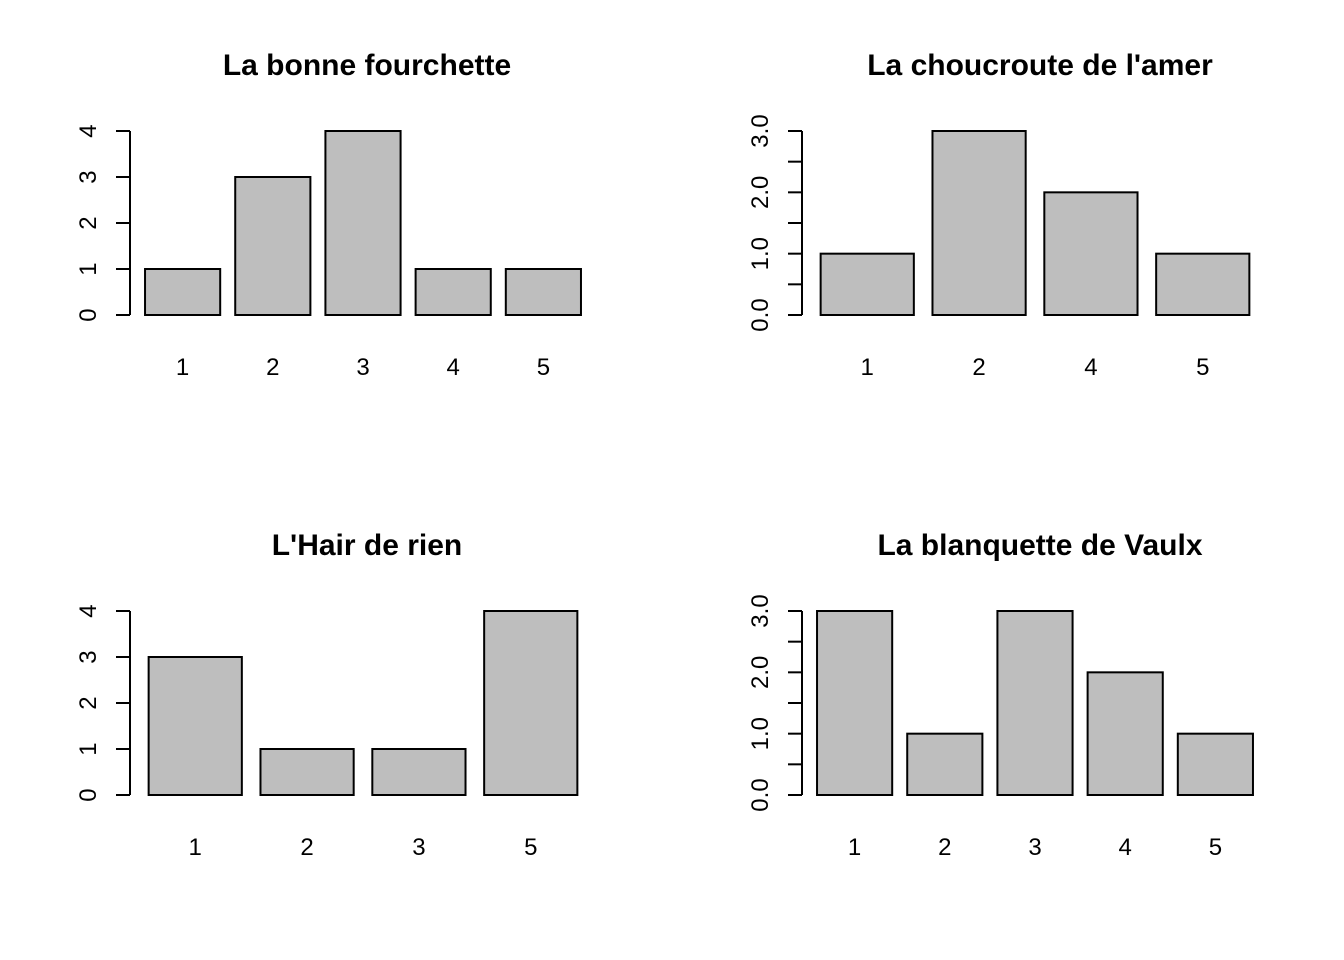 The height and width of the screenshot is (960, 1344). Describe the element at coordinates (327, 695) in the screenshot. I see `chart-panel-3: L'Hair de rien 1 2 3 5 0 1 2 3 4` at that location.